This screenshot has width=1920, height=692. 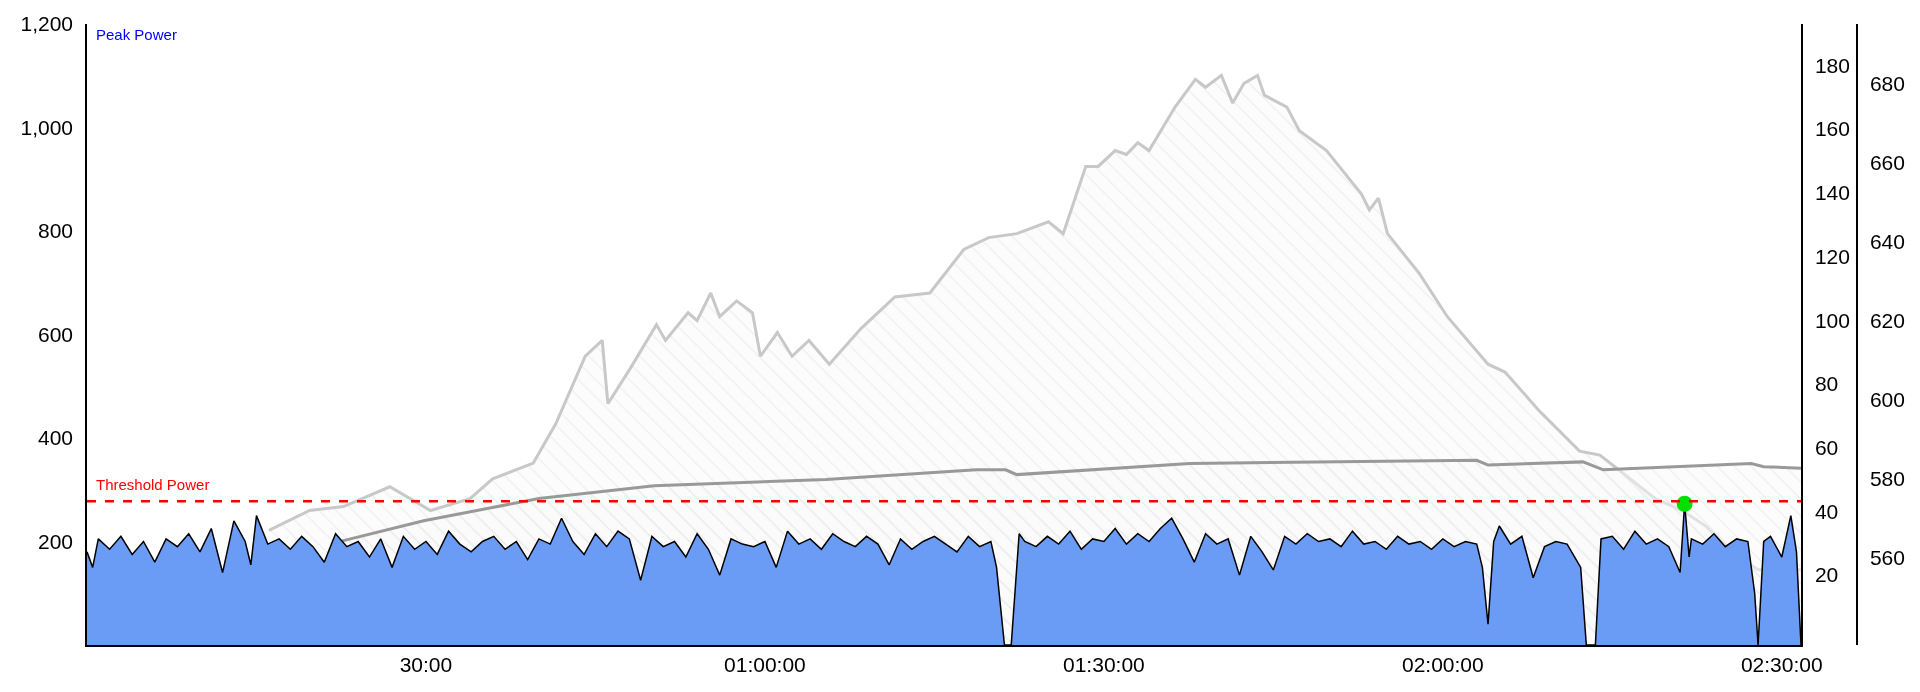 I want to click on y2-tick-label: 20, so click(x=1826, y=575).